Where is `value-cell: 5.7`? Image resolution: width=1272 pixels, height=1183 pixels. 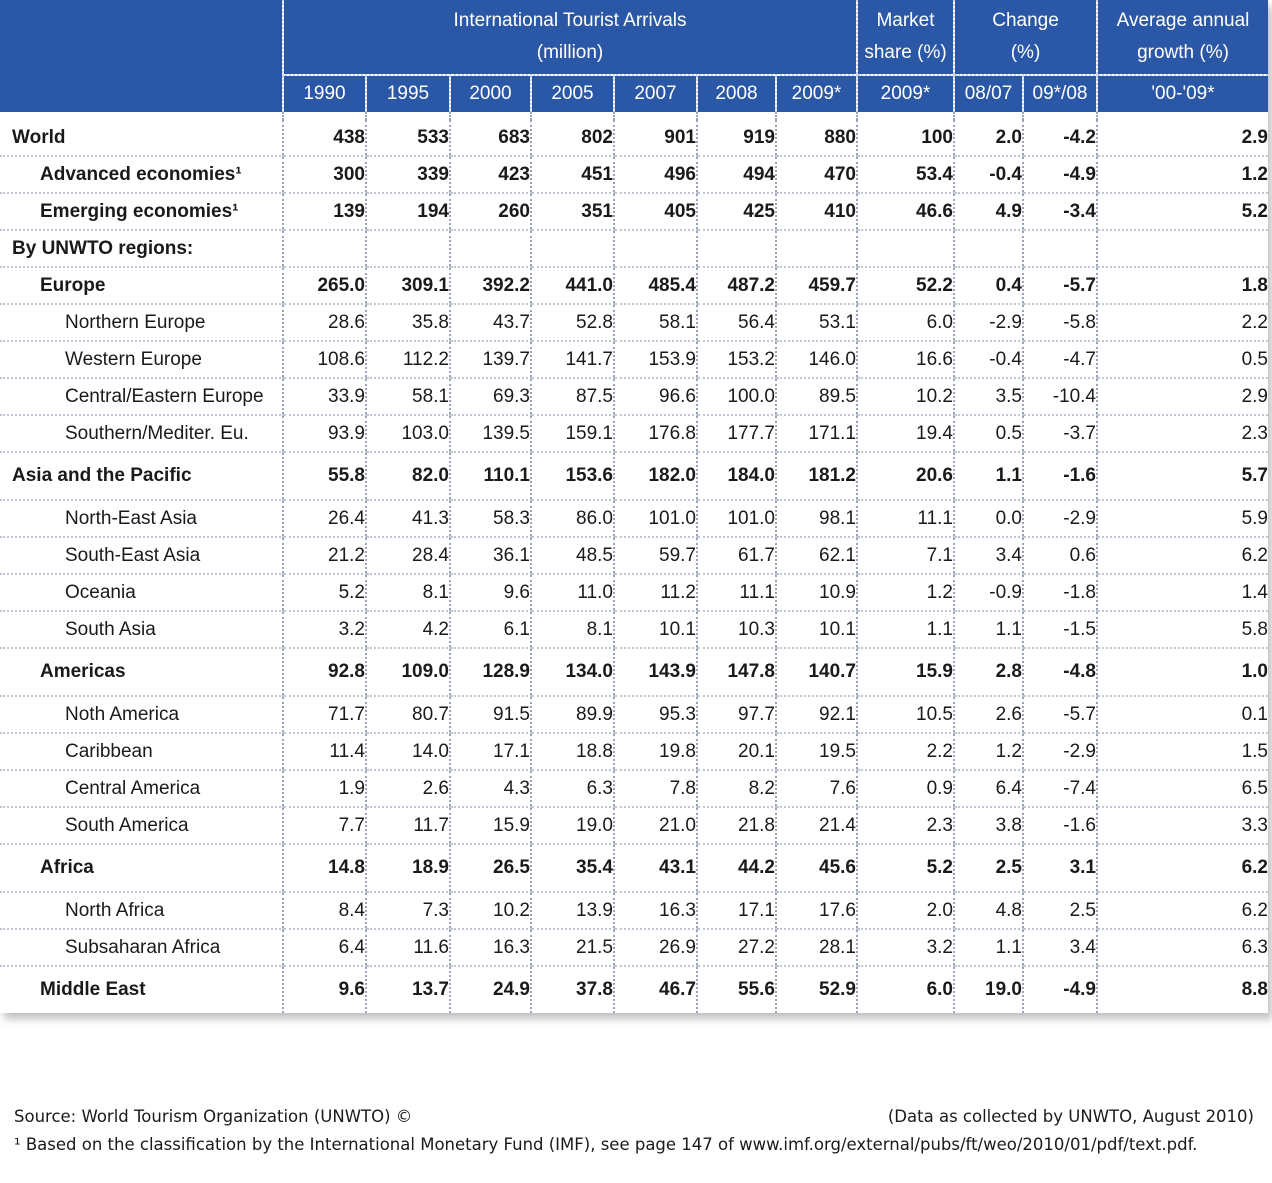
value-cell: 5.7 is located at coordinates (1182, 476).